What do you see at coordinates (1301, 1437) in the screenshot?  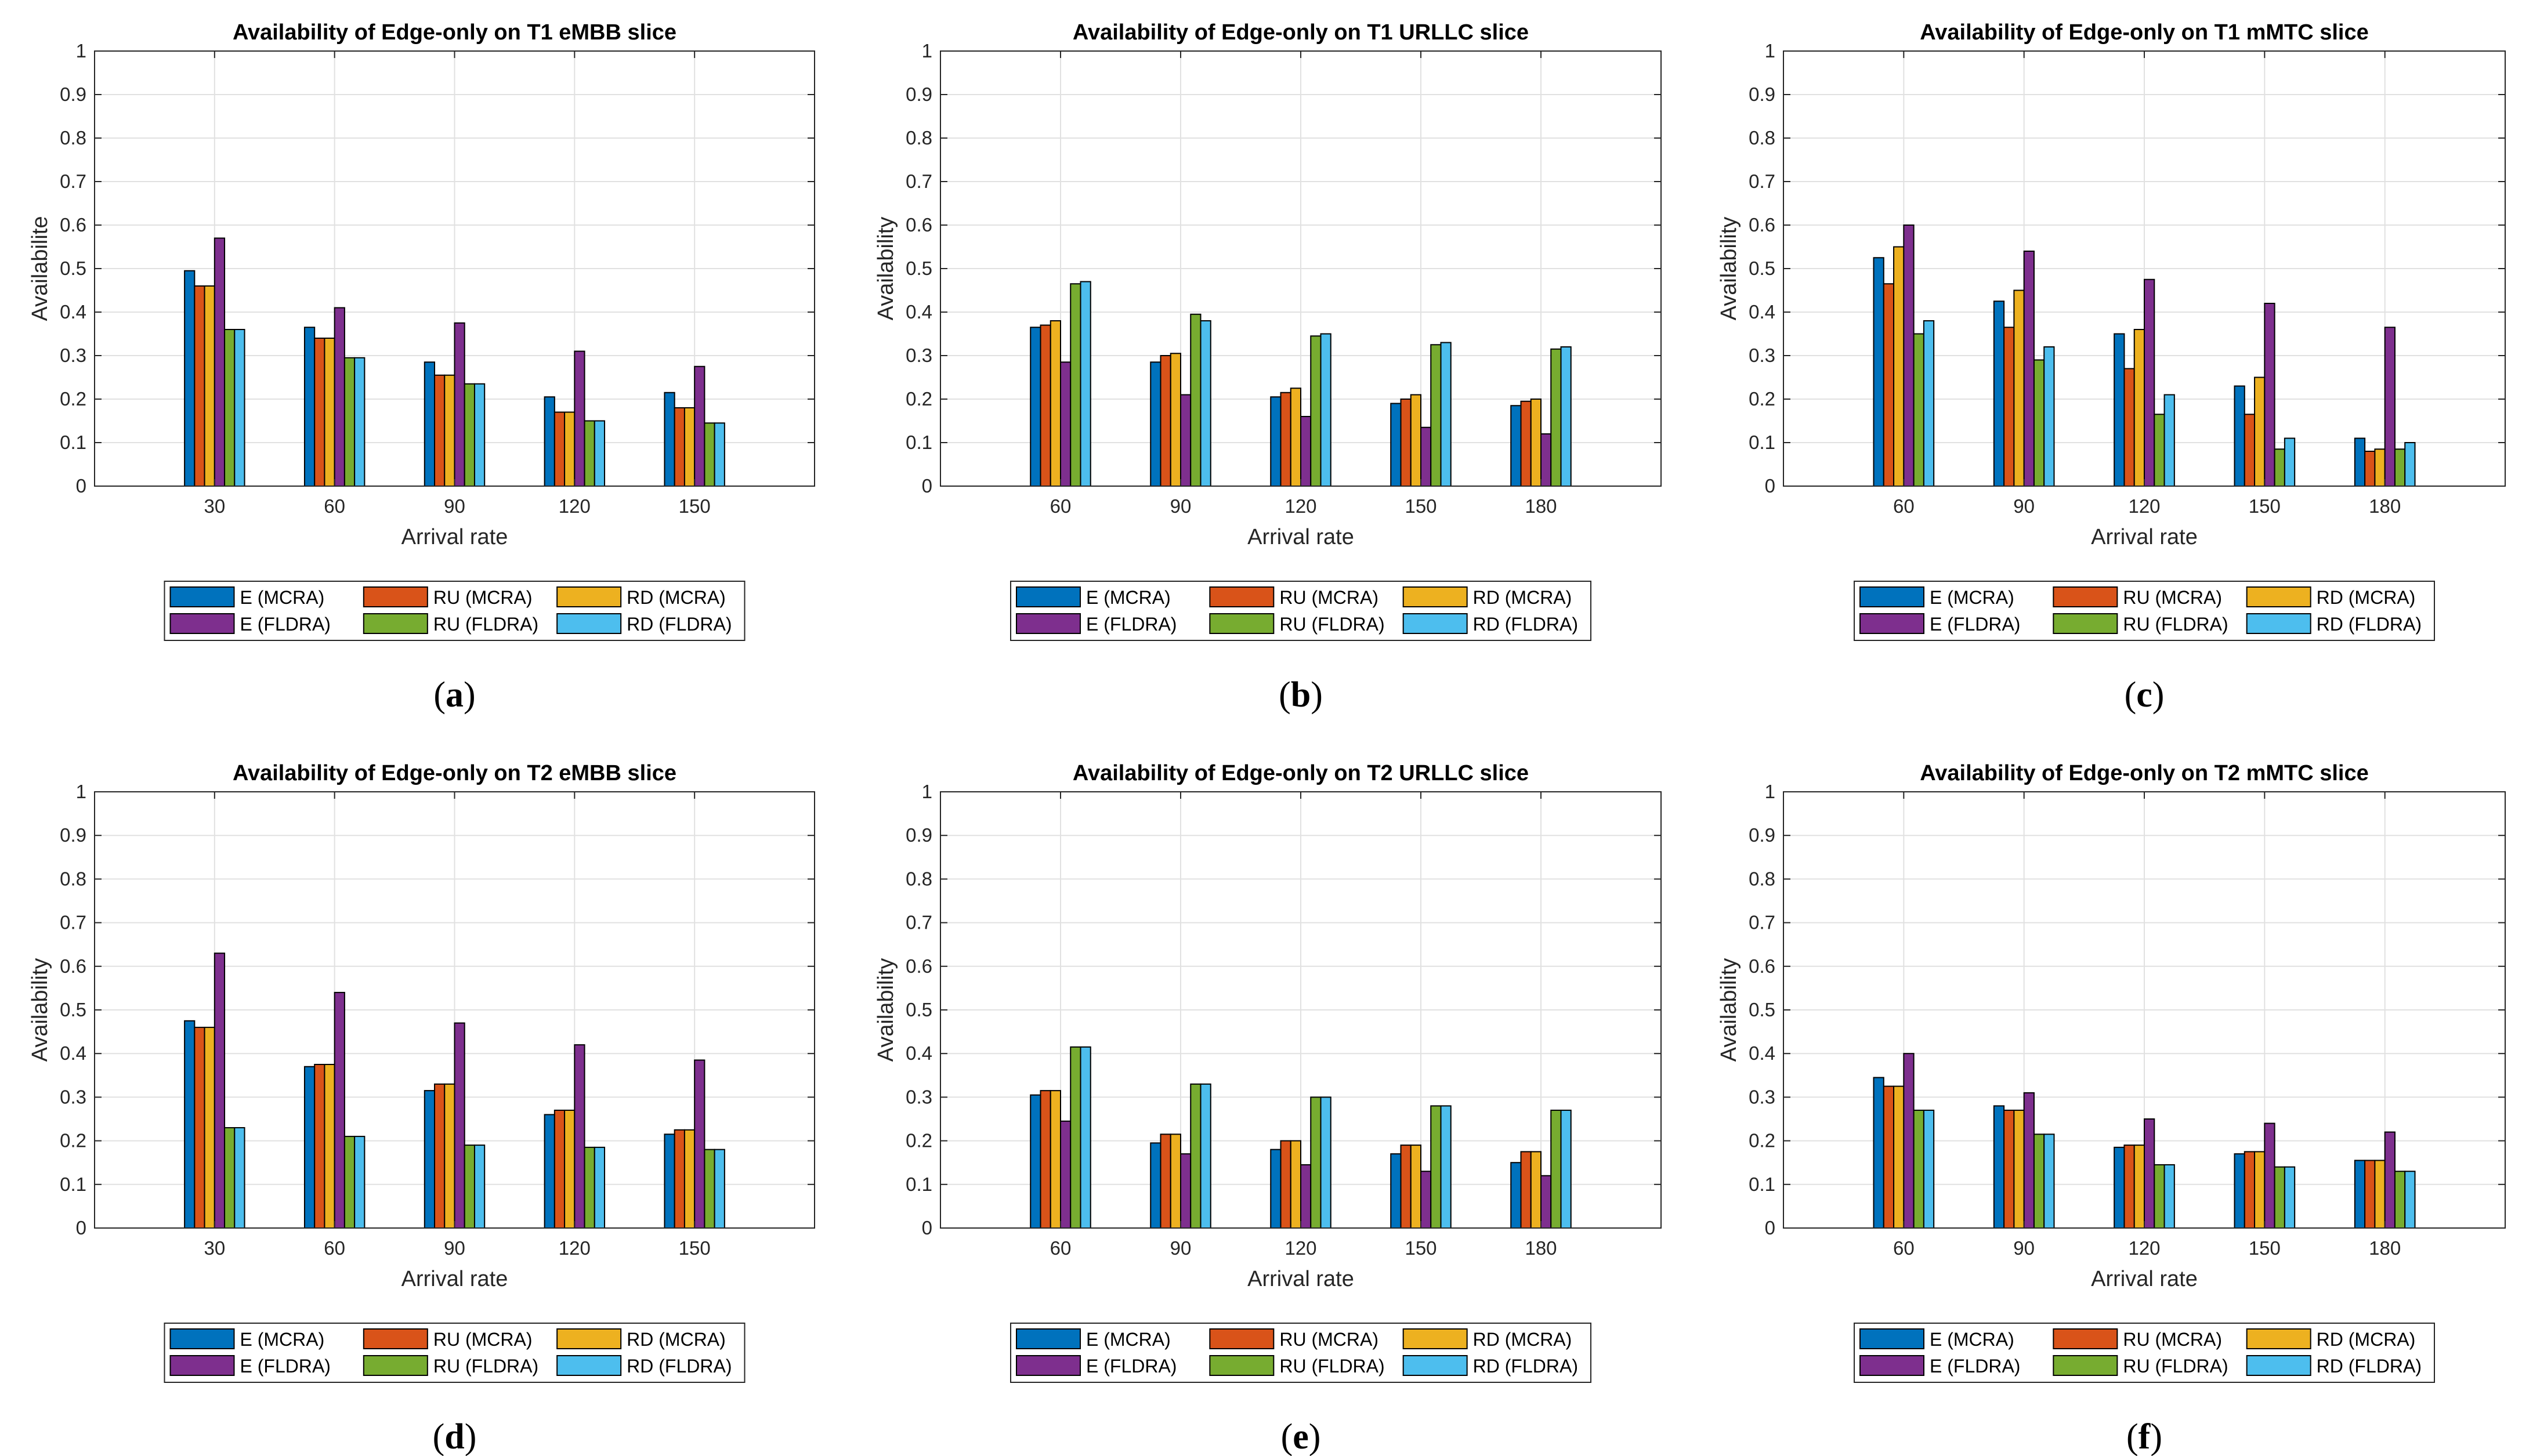 I see `panel-label-letter: e` at bounding box center [1301, 1437].